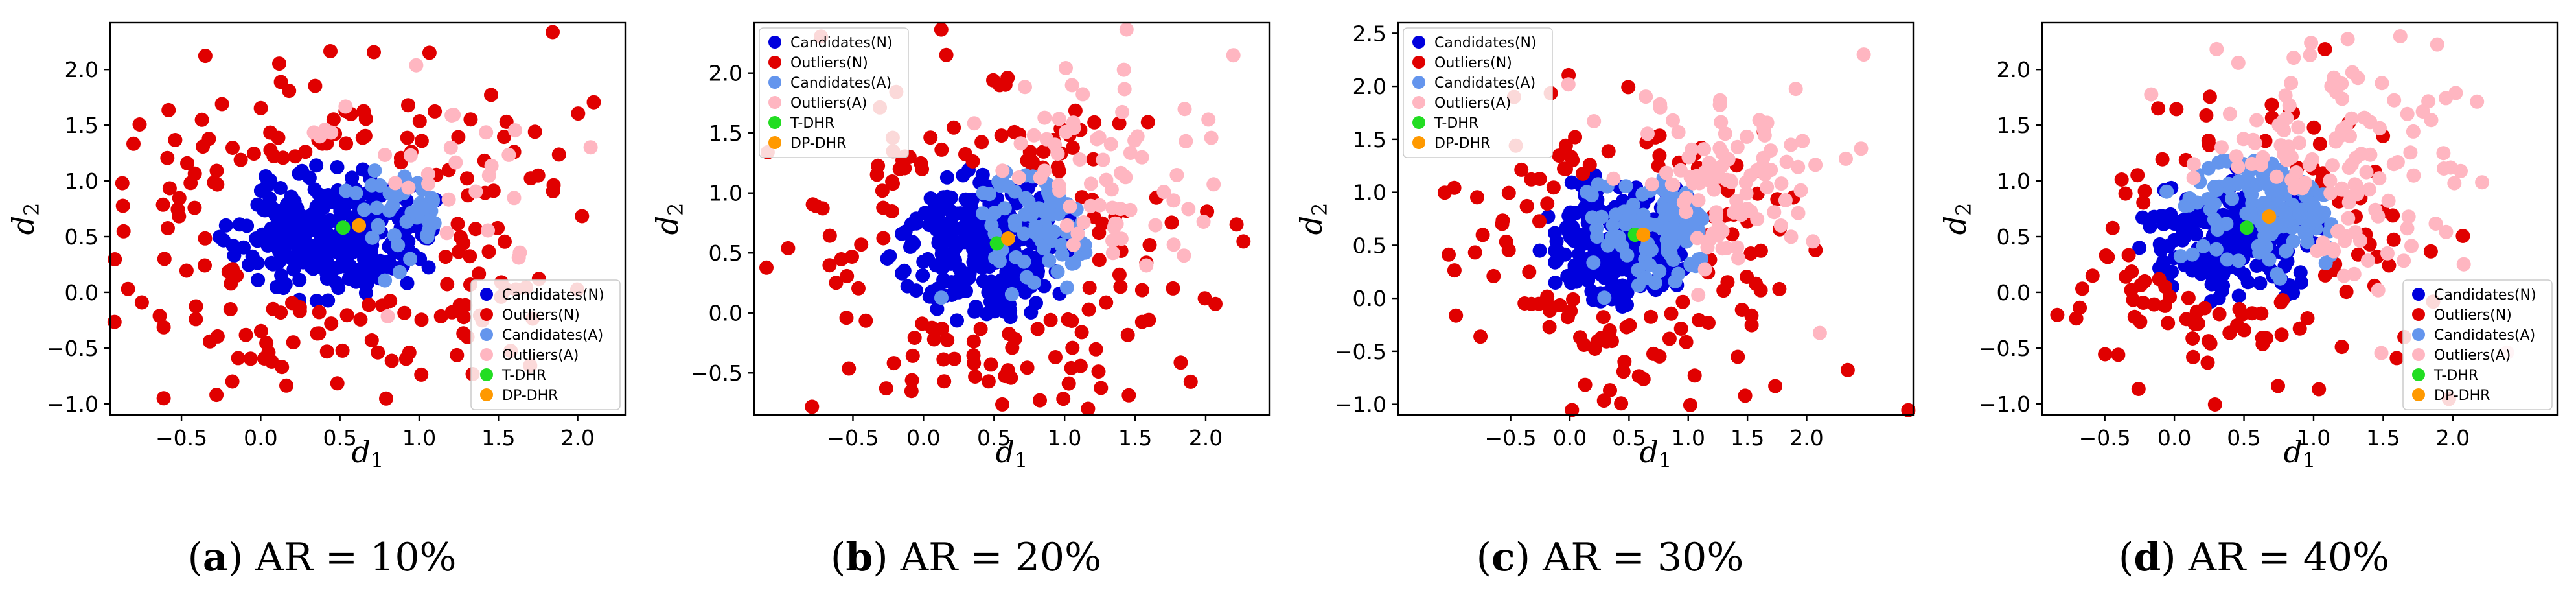  What do you see at coordinates (545, 344) in the screenshot?
I see `legend-box` at bounding box center [545, 344].